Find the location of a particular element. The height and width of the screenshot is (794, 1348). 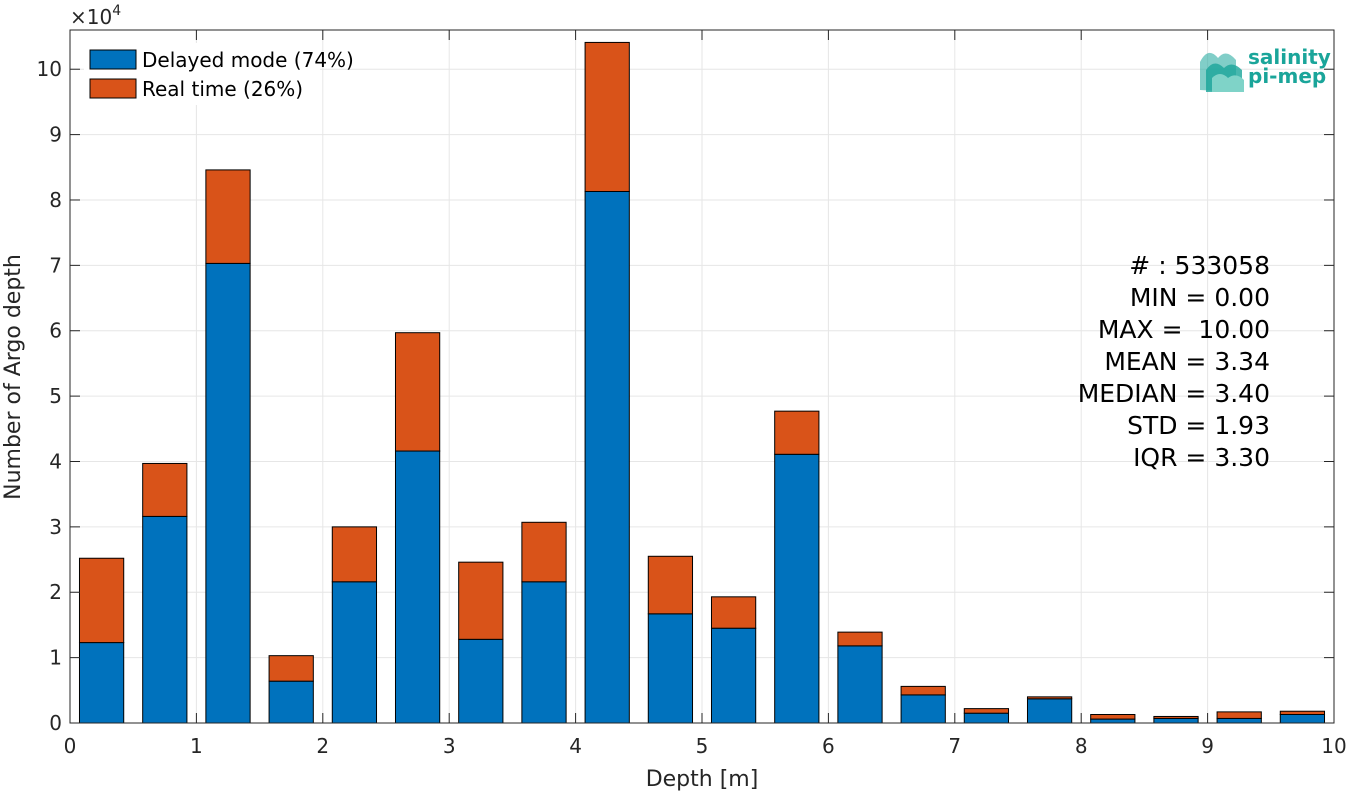

x-tick-label: 0 is located at coordinates (70, 746).